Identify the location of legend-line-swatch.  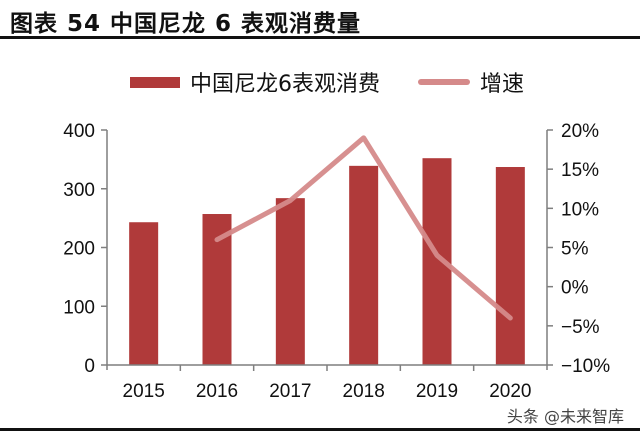
(444, 82).